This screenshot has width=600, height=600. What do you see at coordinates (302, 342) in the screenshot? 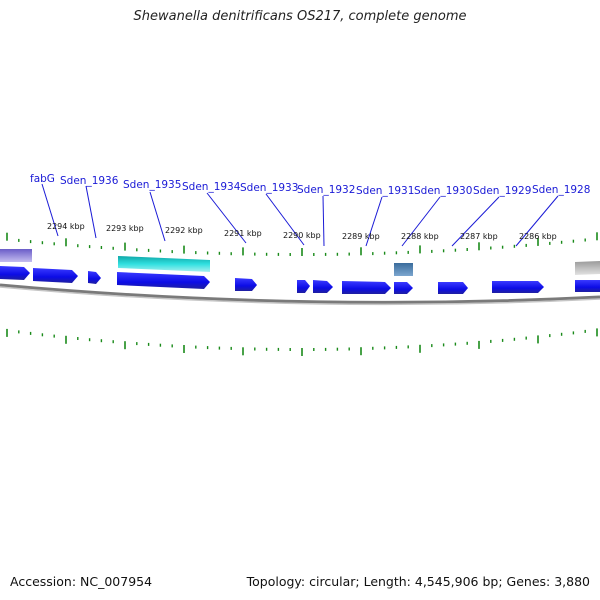
I see `lower-tick-marks` at bounding box center [302, 342].